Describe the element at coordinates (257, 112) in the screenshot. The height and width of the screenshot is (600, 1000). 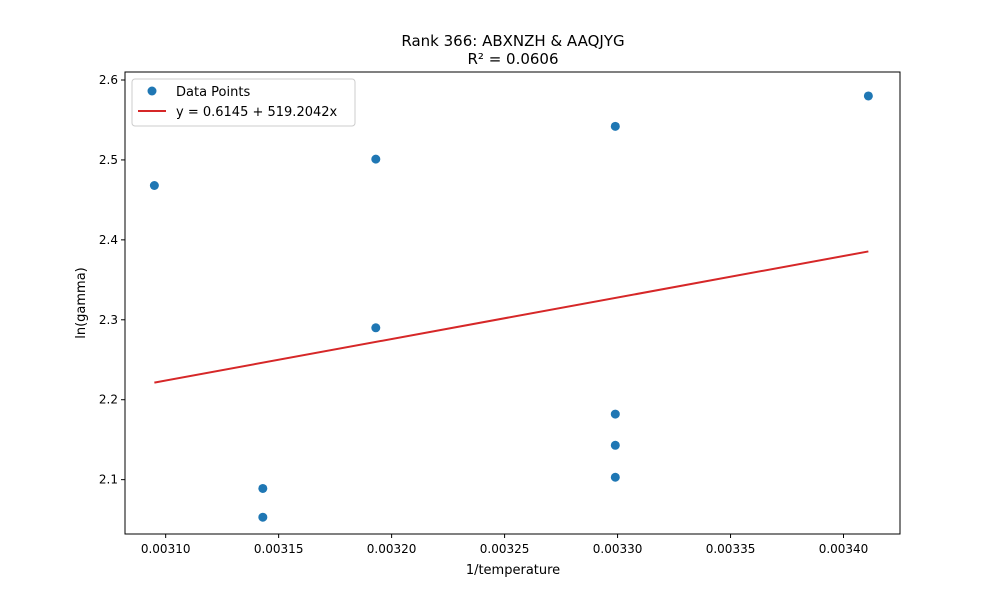
I see `legend-label-fit-line: y = 0.6145 + 519.2042x` at that location.